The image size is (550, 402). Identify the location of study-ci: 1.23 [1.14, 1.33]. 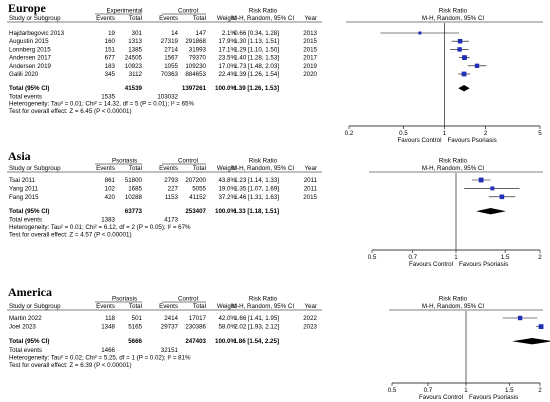
(256, 180).